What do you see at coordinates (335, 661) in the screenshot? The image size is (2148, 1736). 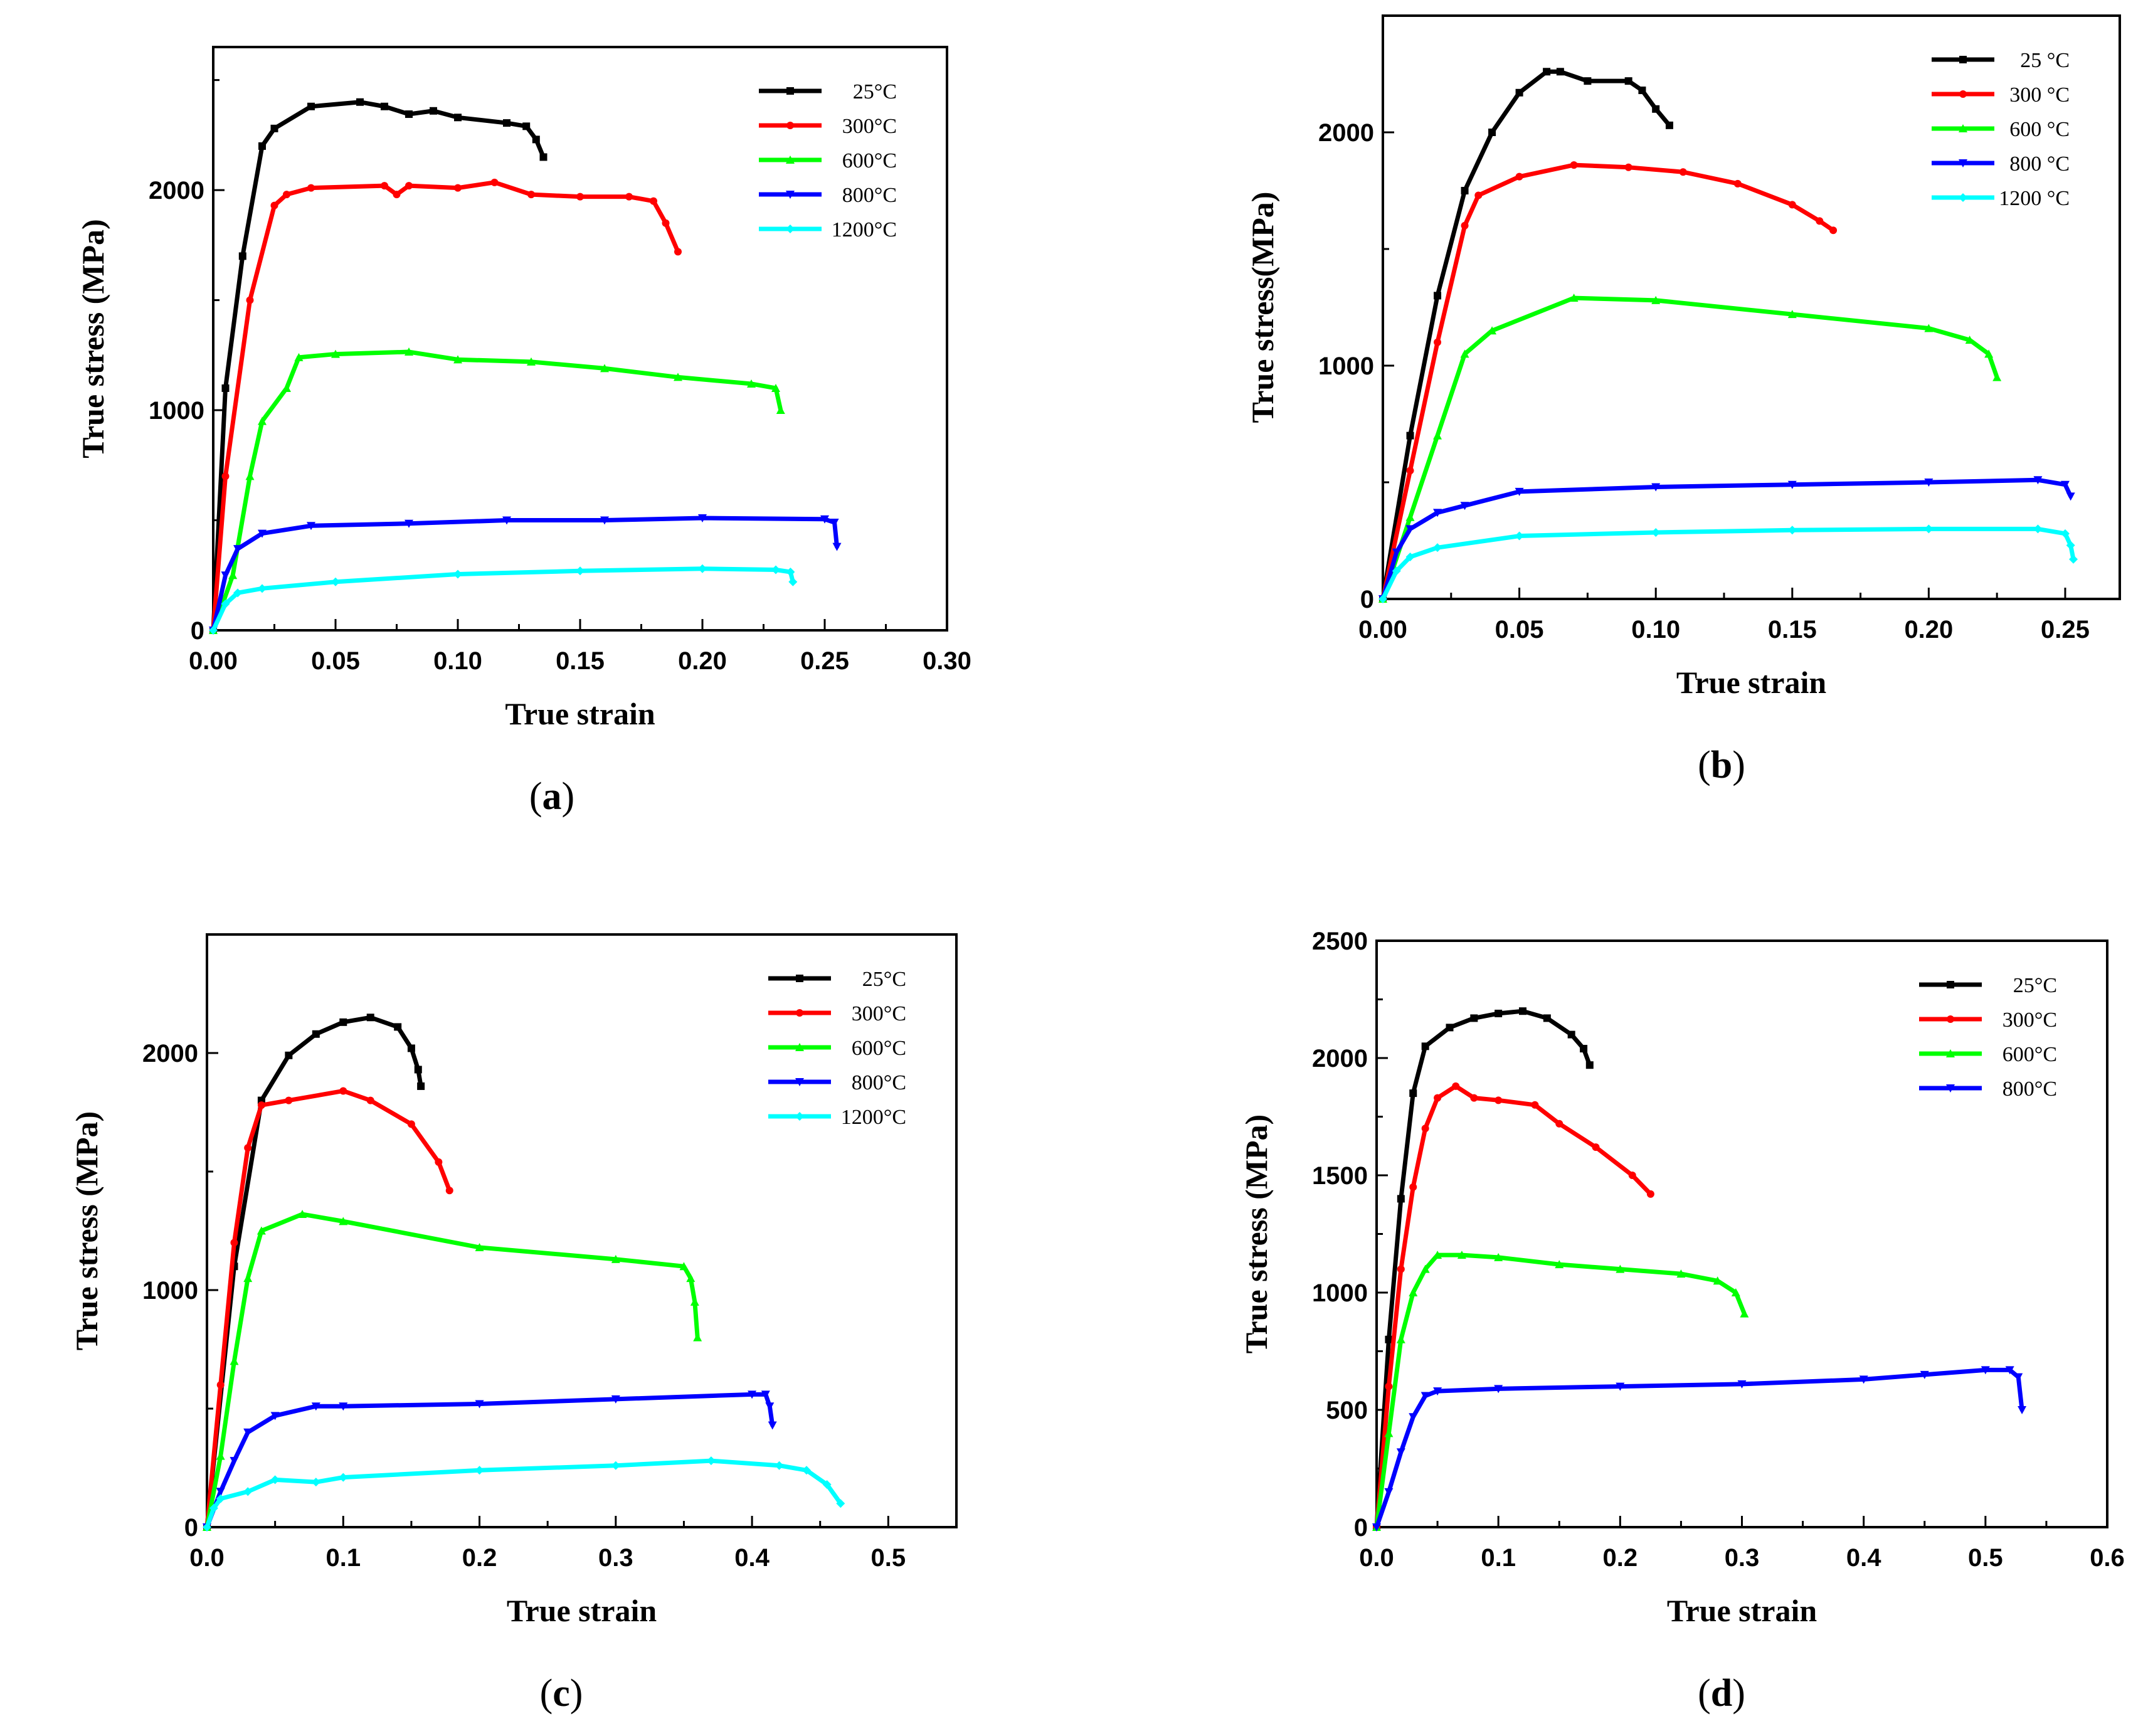 I see `x-tick-label: 0.05` at bounding box center [335, 661].